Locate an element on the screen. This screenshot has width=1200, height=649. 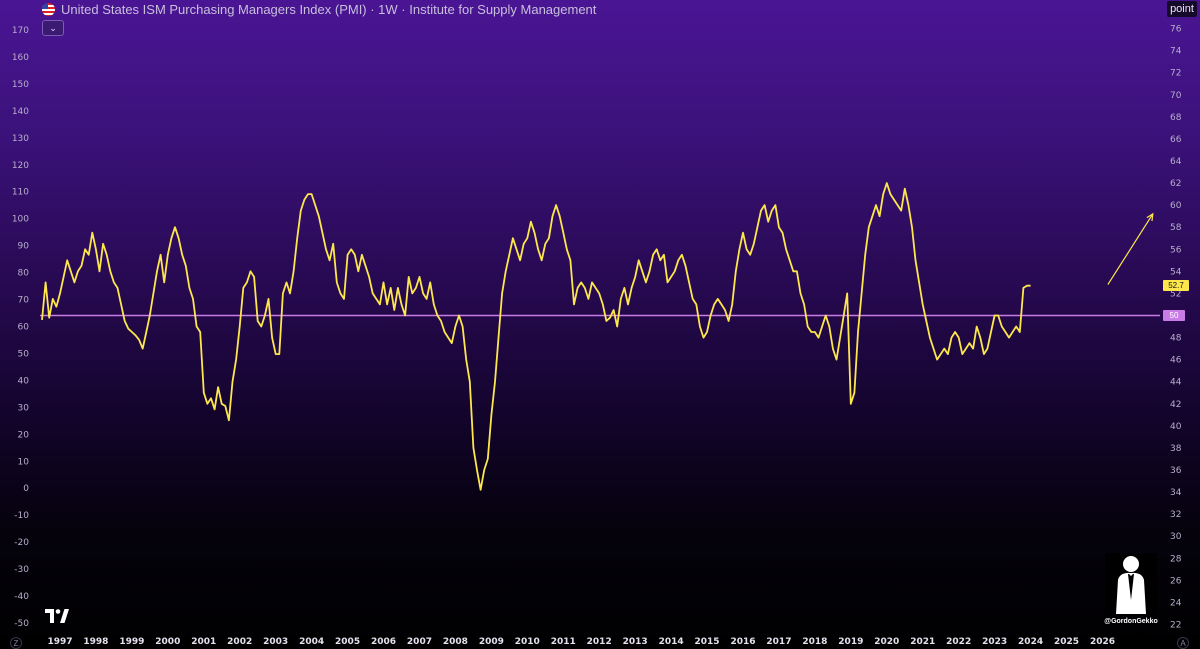
right-axis-tick-label: 62 is located at coordinates (1175, 184).